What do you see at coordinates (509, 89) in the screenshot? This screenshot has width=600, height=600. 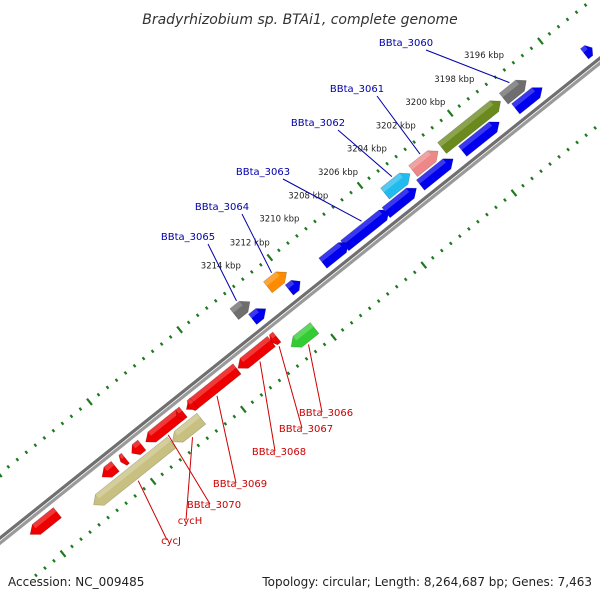 I see `gene-arrow-g1-shine` at bounding box center [509, 89].